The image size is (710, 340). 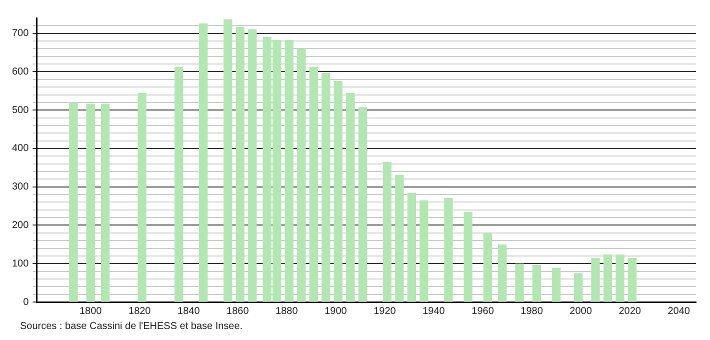 I want to click on x-tick-label: 1980, so click(x=532, y=311).